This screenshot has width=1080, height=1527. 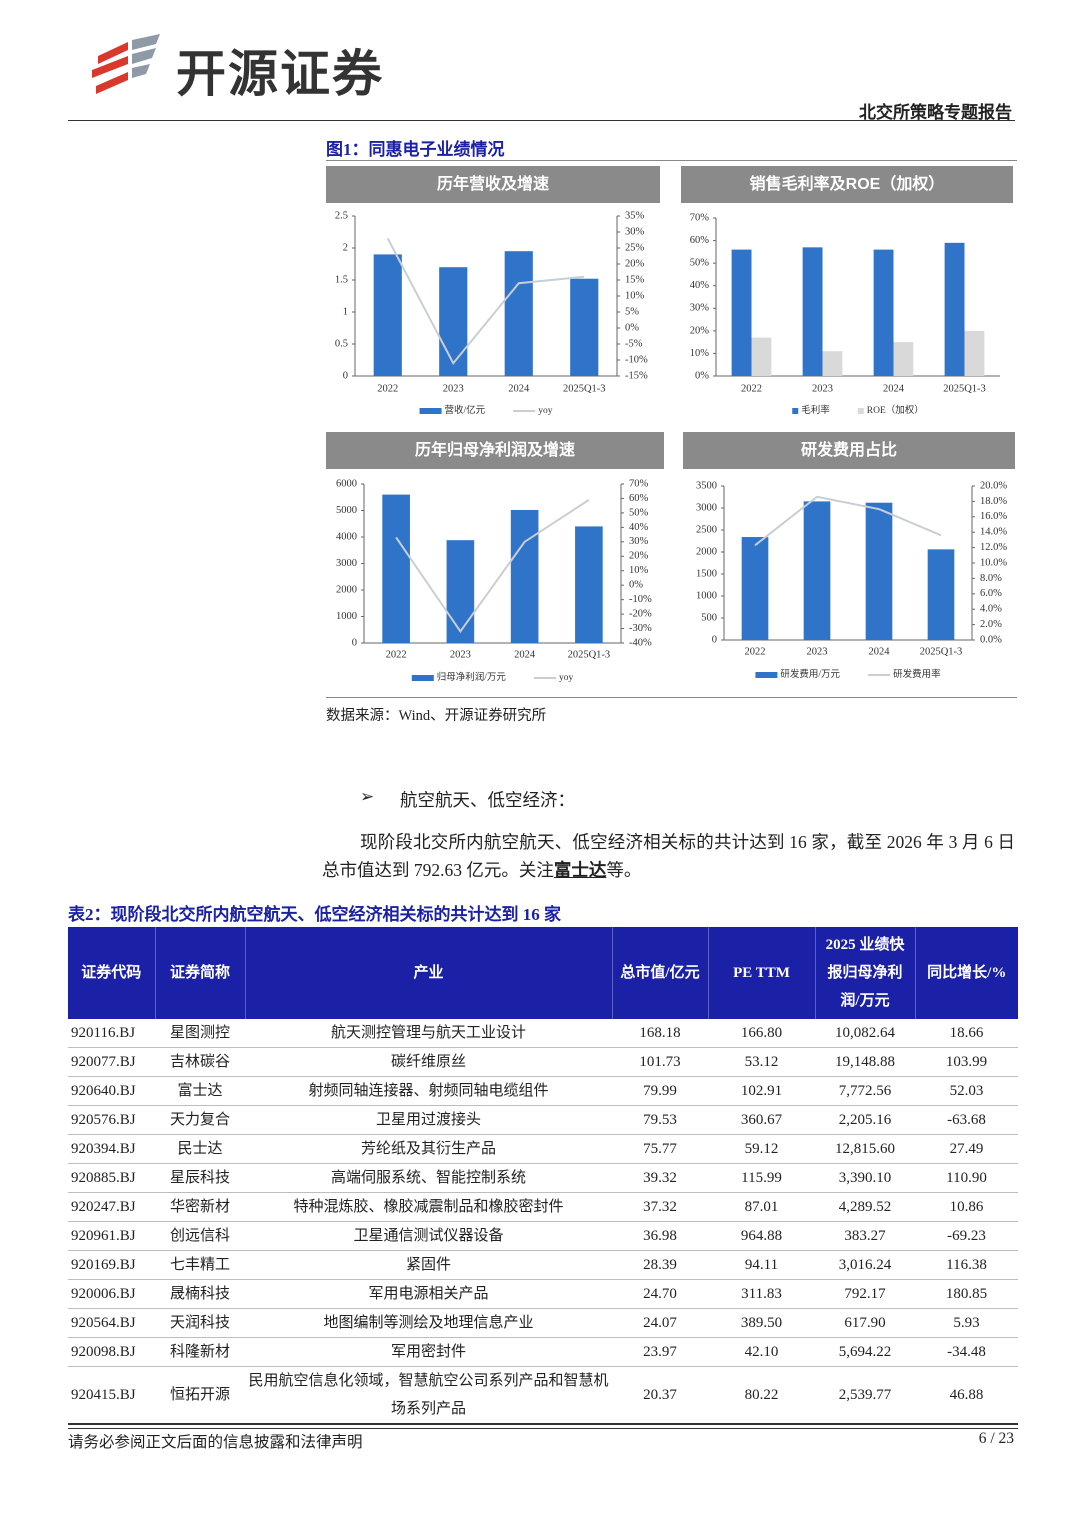 I want to click on table-cell: -69.23, so click(x=966, y=1236).